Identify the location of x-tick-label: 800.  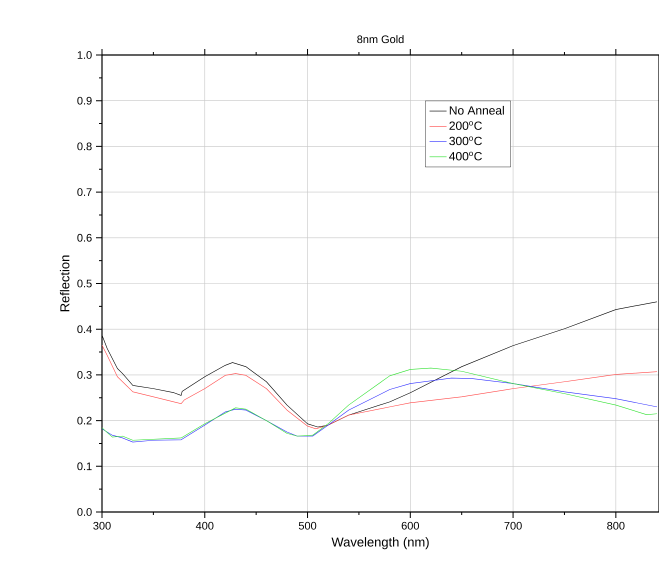
(616, 526).